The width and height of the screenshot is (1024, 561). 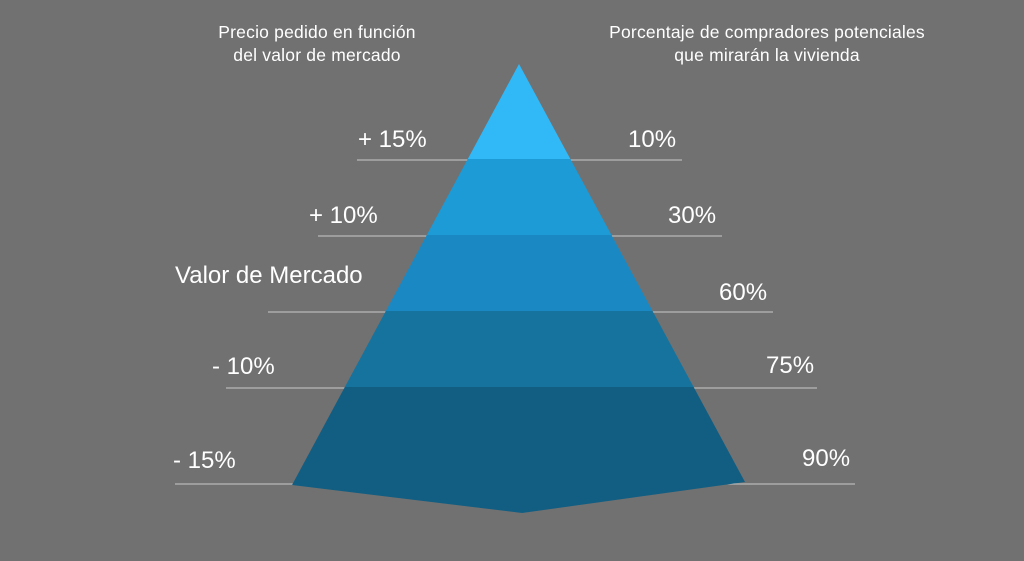 I want to click on buyers-percentage-label: 75%, so click(x=790, y=365).